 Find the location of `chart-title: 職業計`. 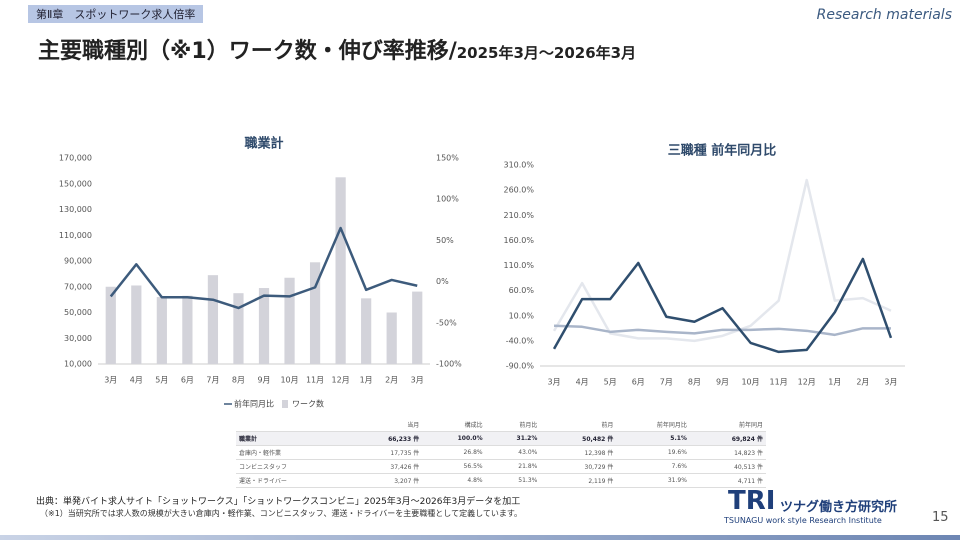

chart-title: 職業計 is located at coordinates (263, 144).